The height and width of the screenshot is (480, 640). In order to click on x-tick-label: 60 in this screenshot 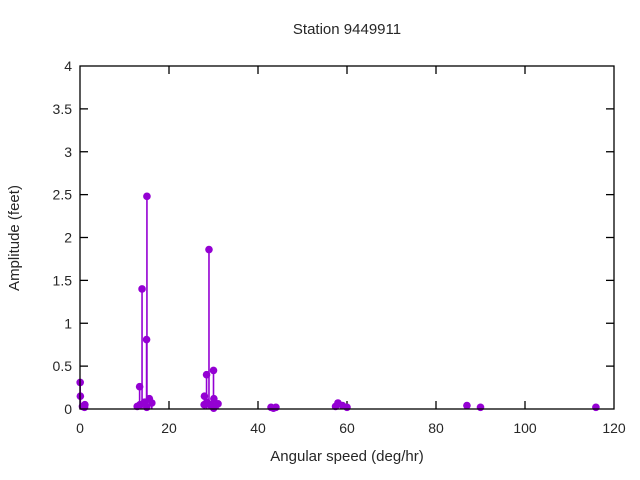, I will do `click(347, 428)`.